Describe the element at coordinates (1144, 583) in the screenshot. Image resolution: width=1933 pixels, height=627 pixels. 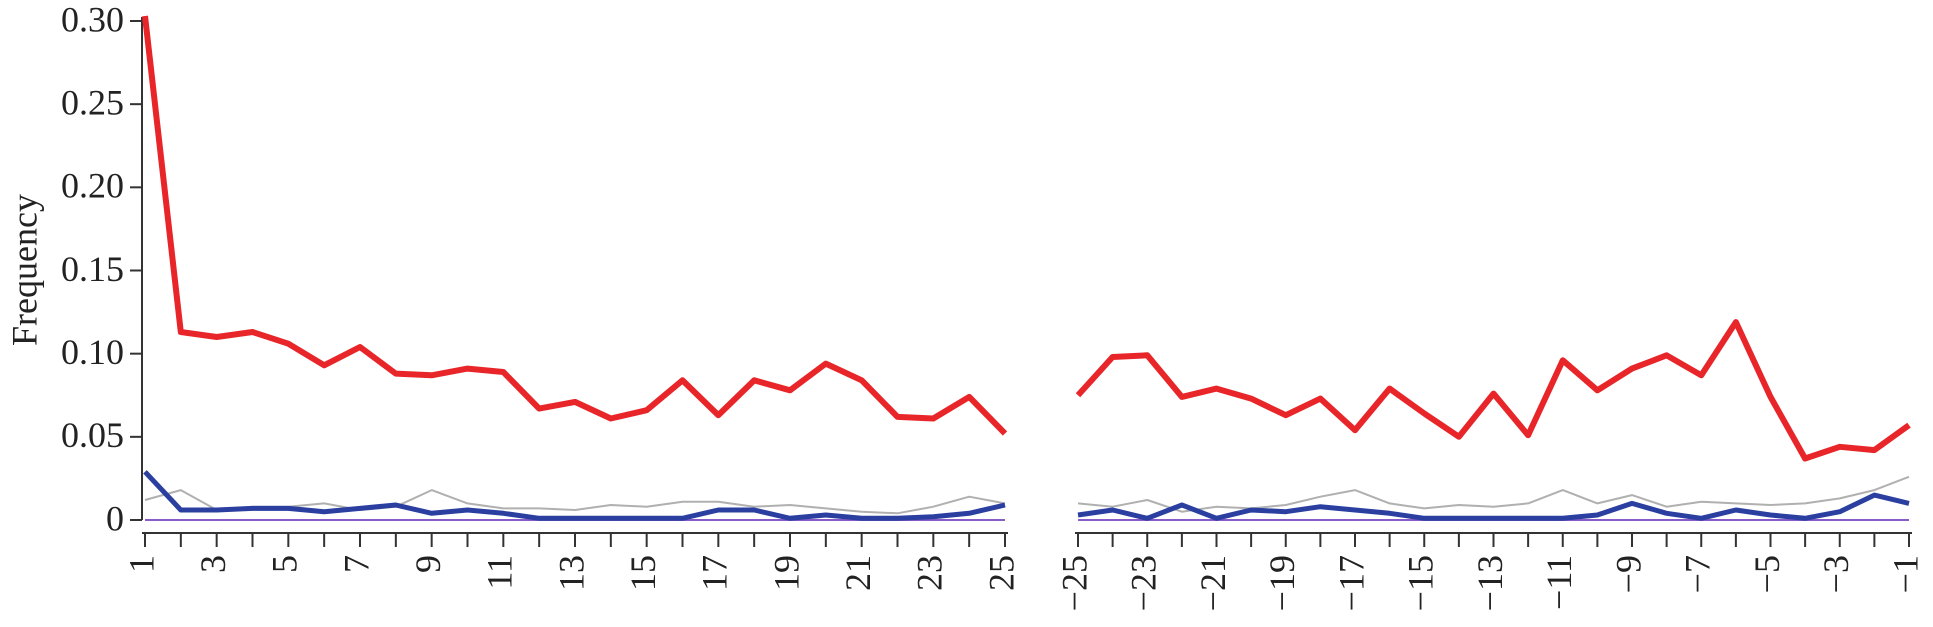
I see `x-tick-label: −23` at that location.